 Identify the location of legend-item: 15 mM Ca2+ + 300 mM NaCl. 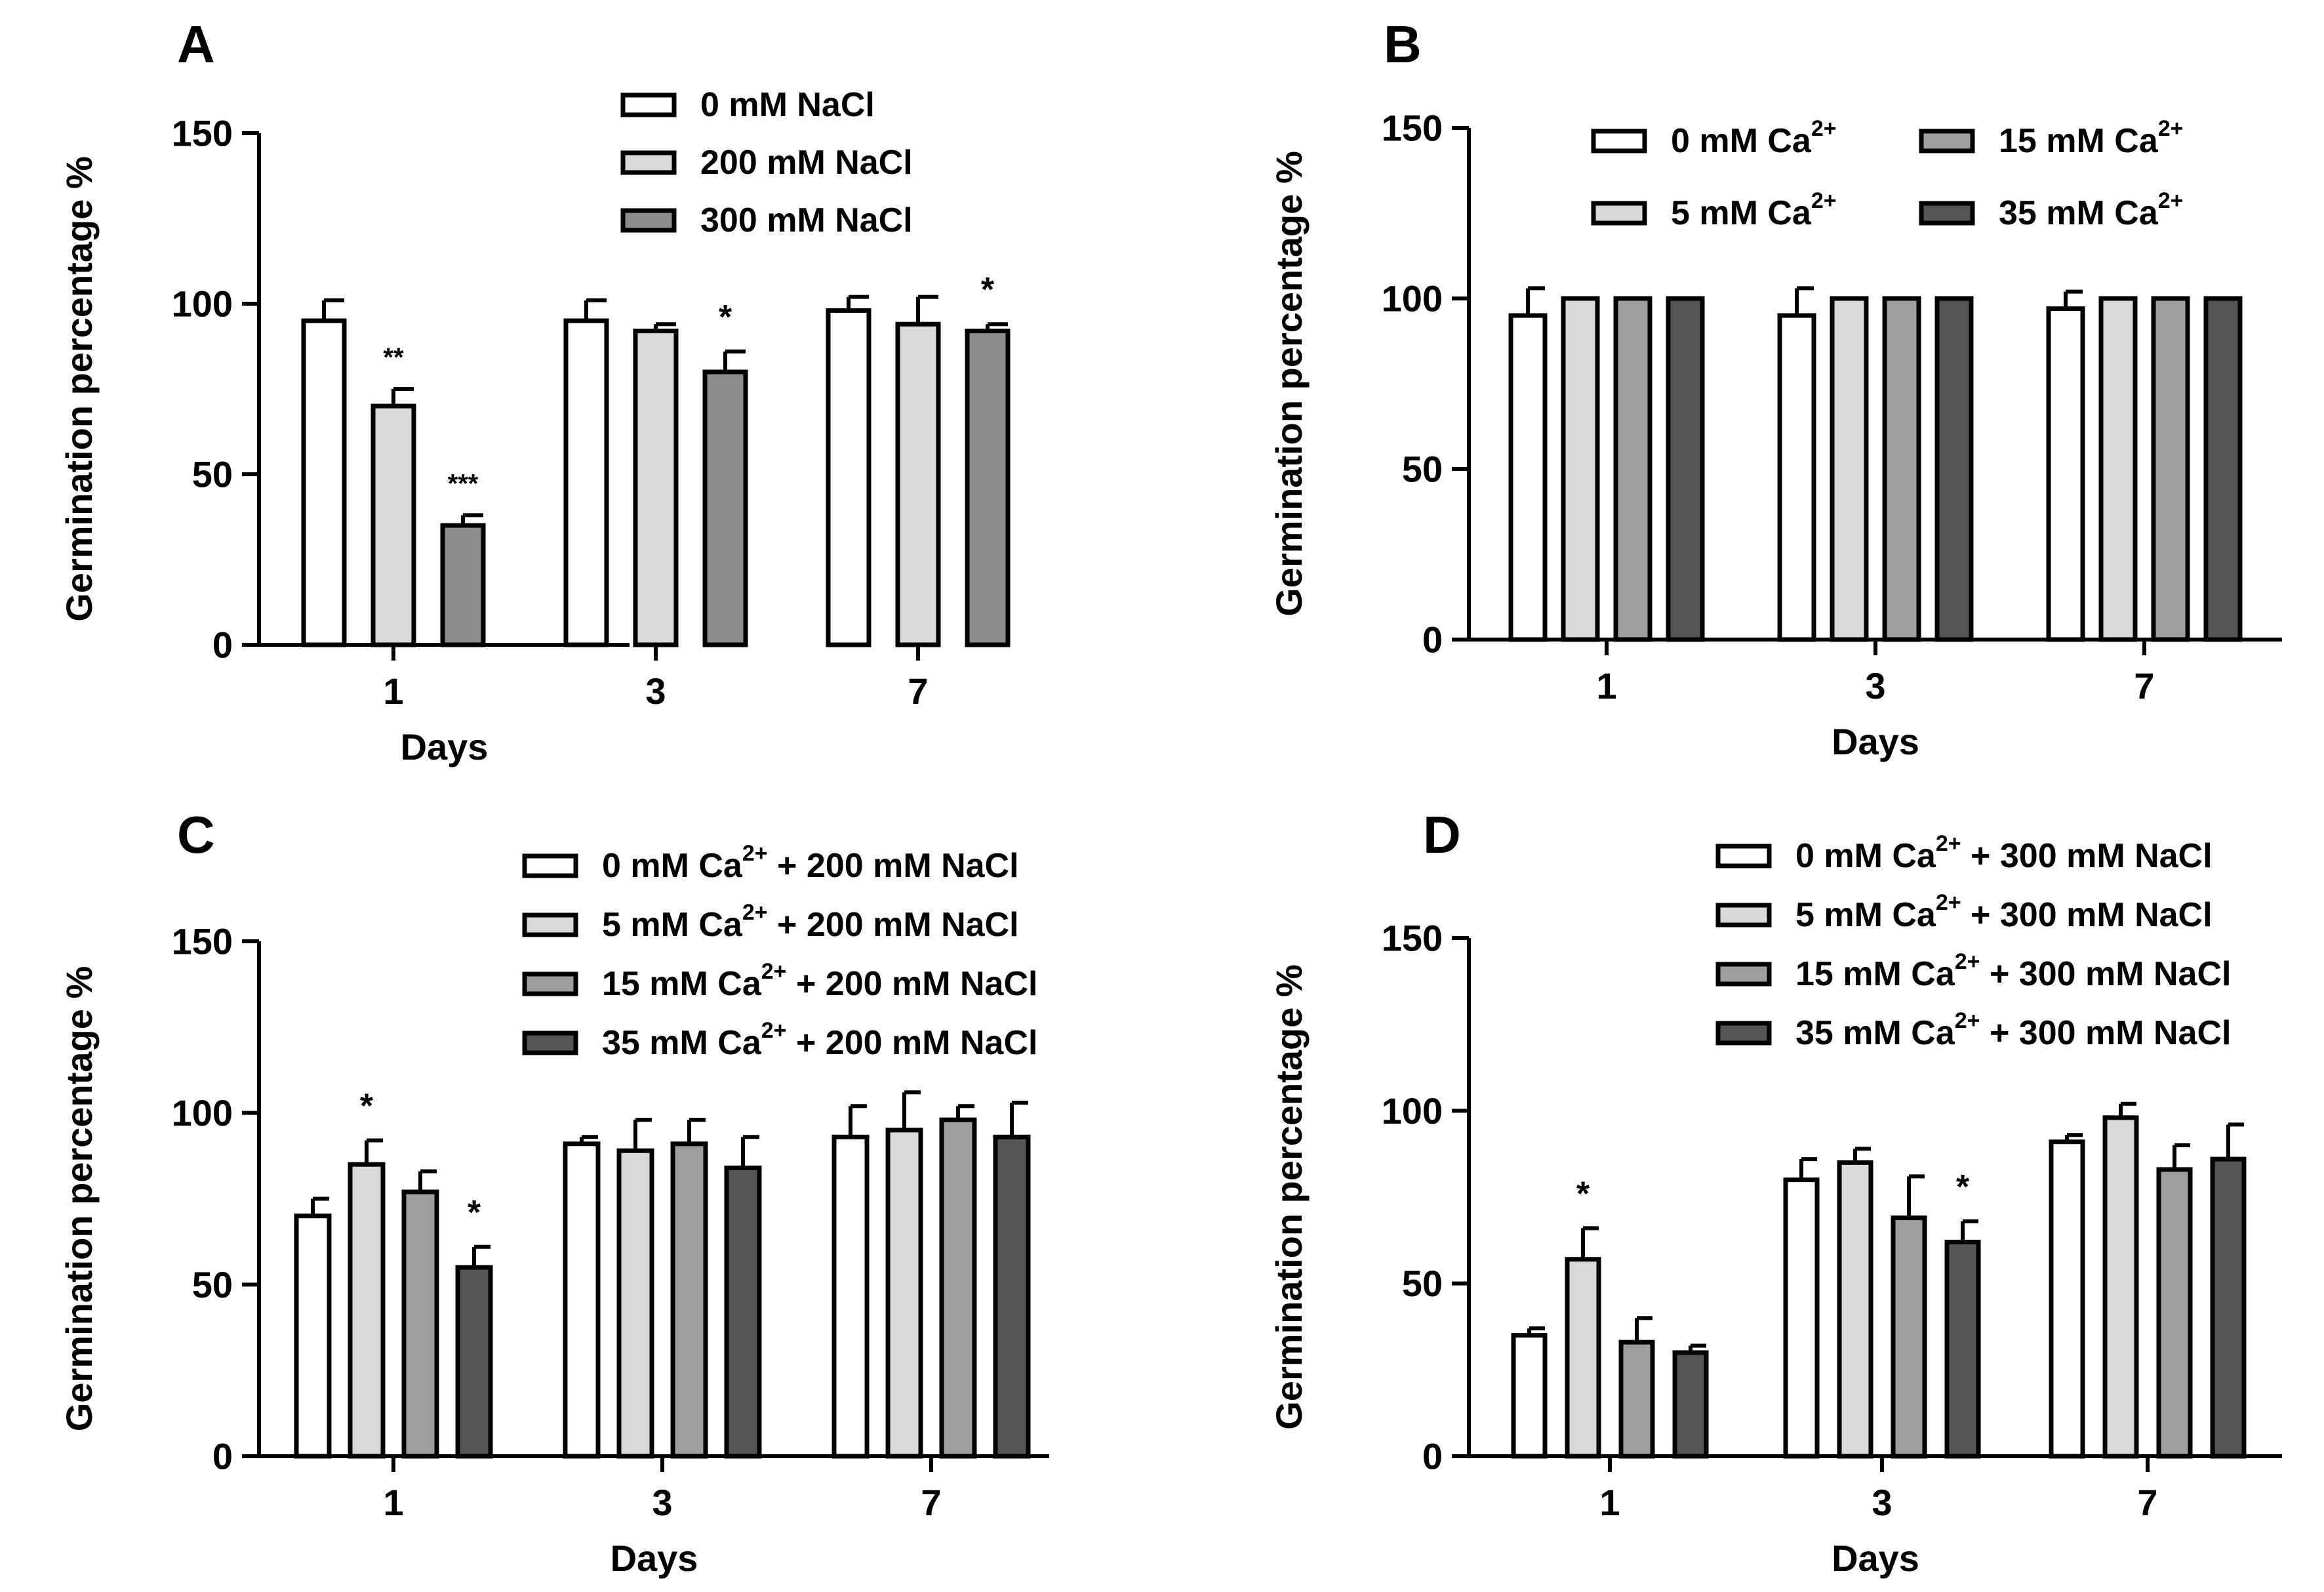
(1973, 971).